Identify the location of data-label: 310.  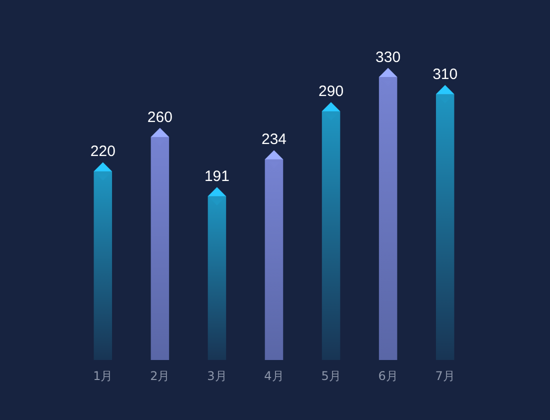
(445, 75).